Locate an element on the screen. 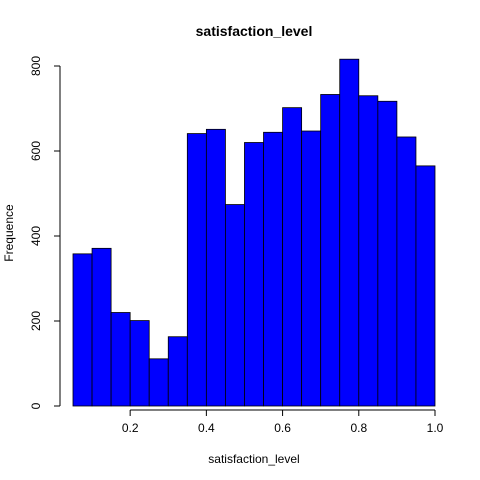 This screenshot has width=480, height=480. y-tick-label: 0 is located at coordinates (36, 405).